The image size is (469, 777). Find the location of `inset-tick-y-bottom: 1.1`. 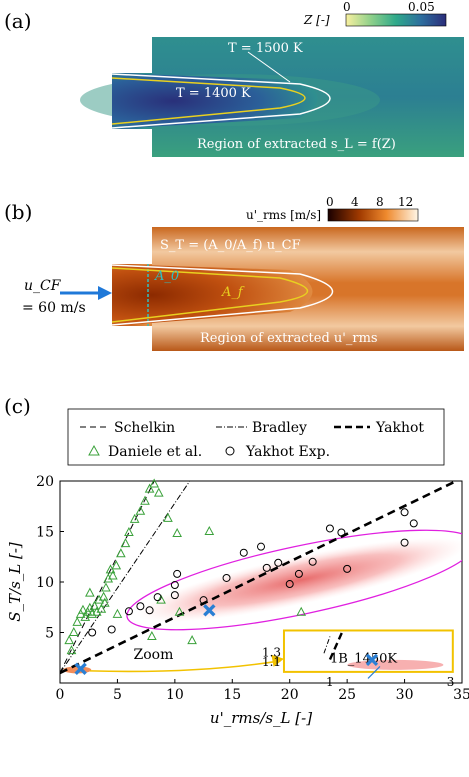

inset-tick-y-bottom: 1.1 is located at coordinates (271, 662).